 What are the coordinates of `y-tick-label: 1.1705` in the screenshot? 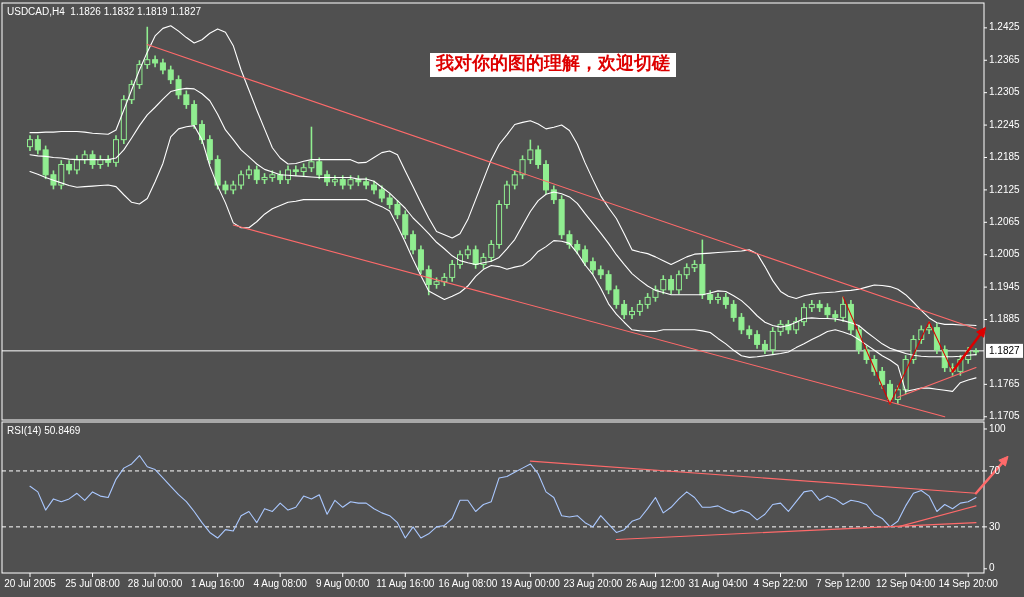 It's located at (1005, 416).